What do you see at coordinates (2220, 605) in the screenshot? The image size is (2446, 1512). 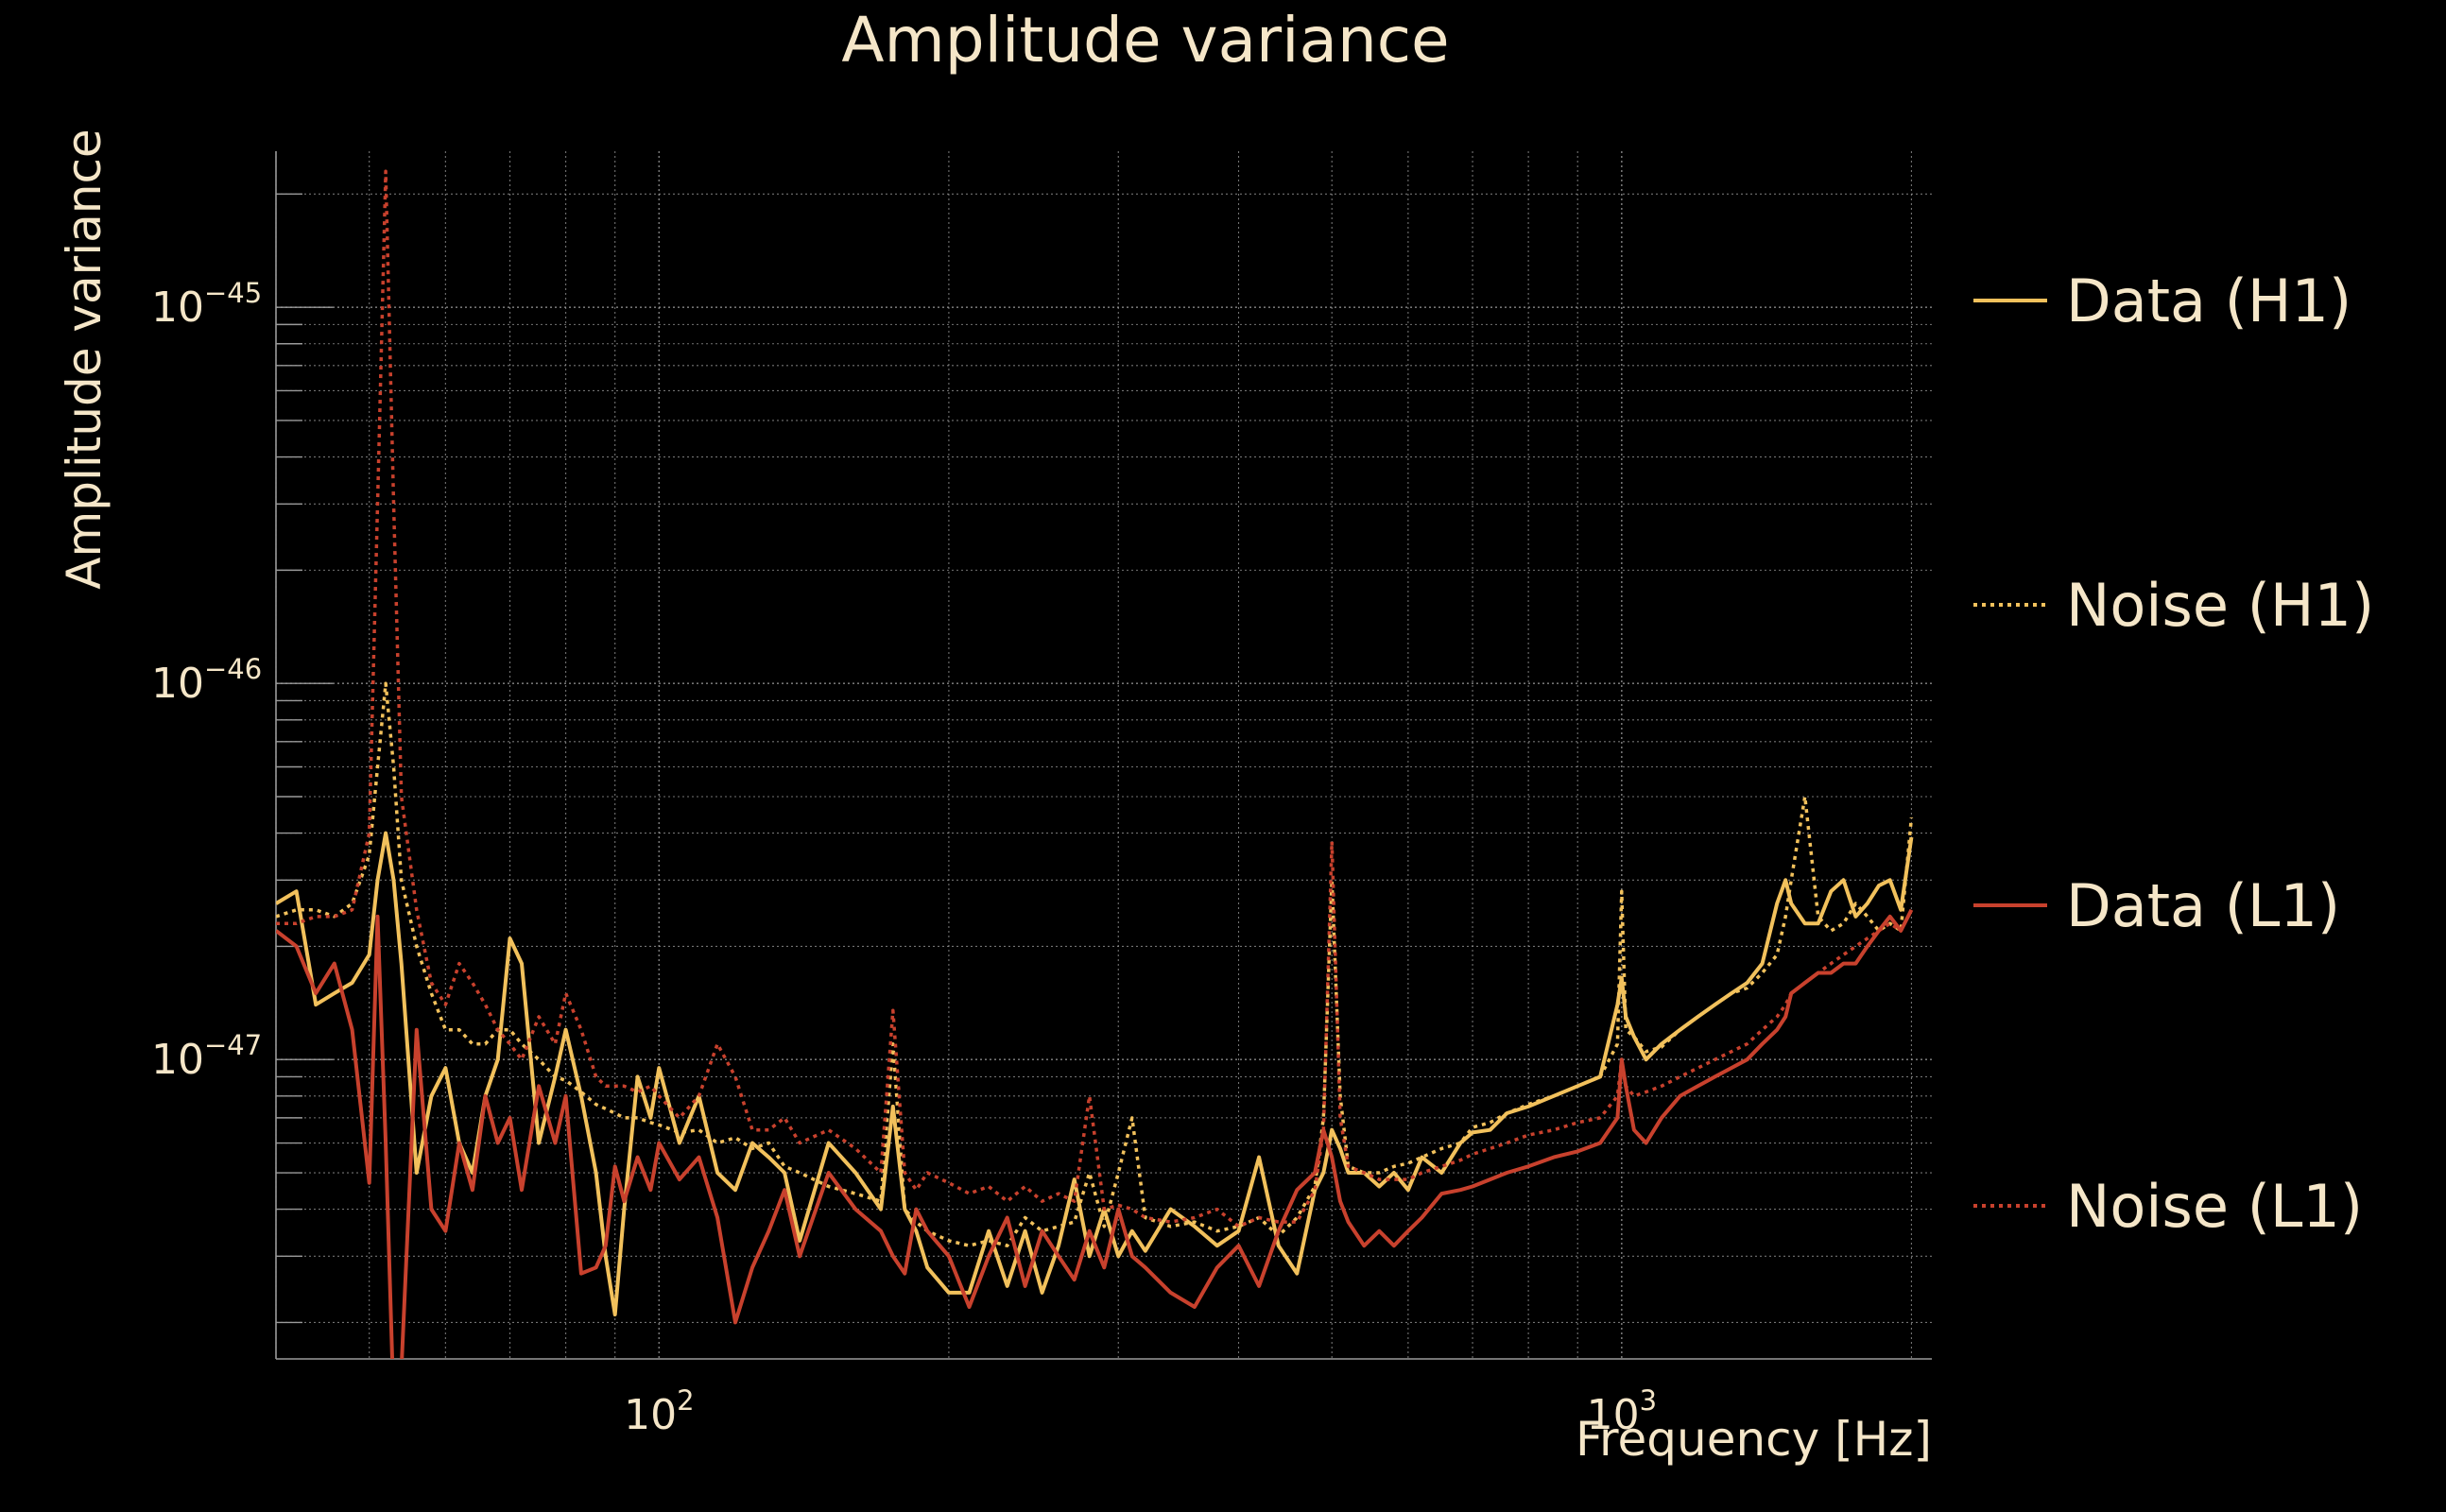 I see `legend-label: Noise (H1)` at bounding box center [2220, 605].